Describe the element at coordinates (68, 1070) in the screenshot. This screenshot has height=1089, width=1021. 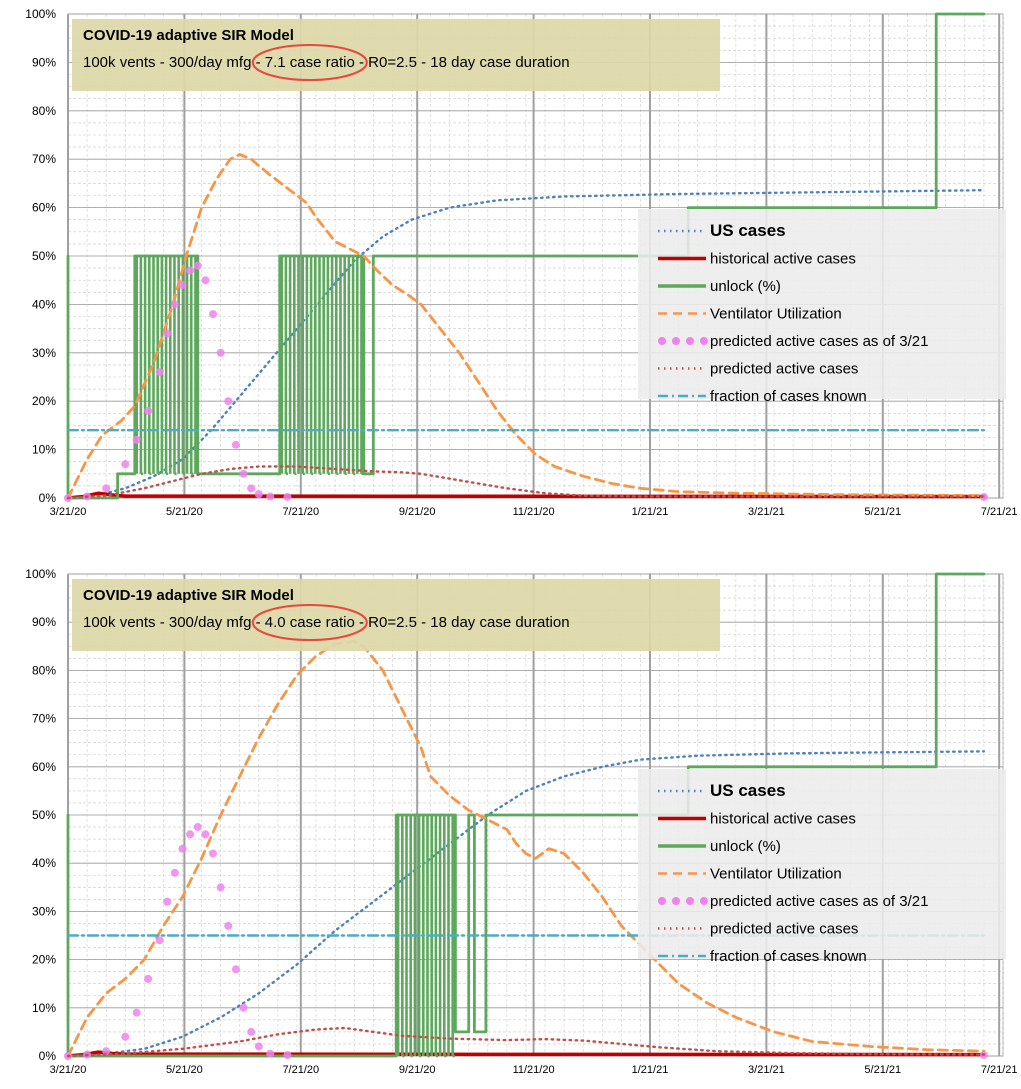
I see `x-tick-label: 3/21/20` at that location.